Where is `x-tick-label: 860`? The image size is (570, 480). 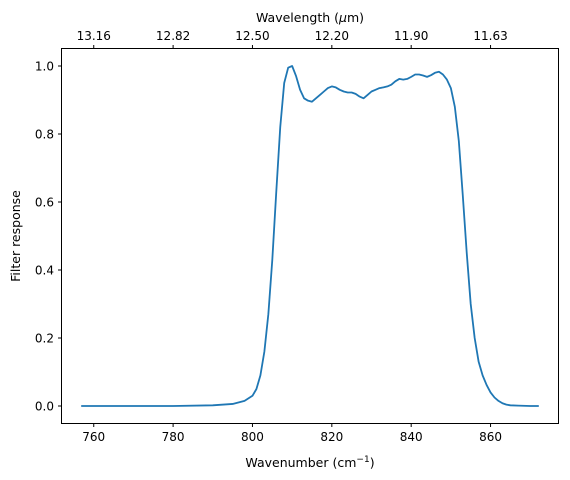
x-tick-label: 860 is located at coordinates (490, 437).